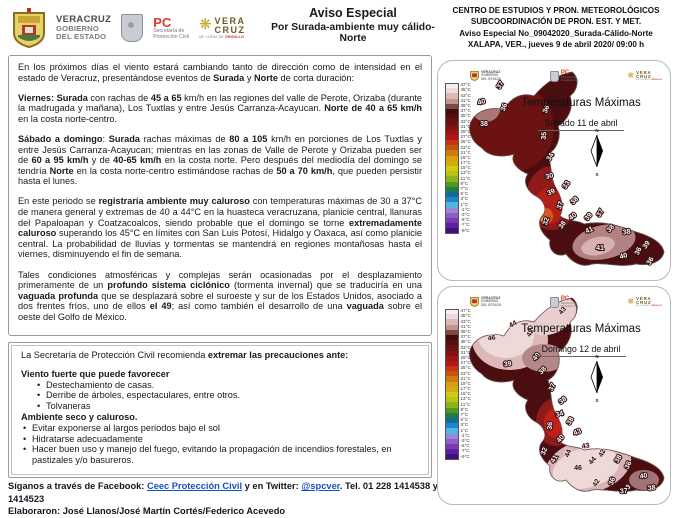  I want to click on logo-veracruz-name: VERACRUZ, so click(84, 20).